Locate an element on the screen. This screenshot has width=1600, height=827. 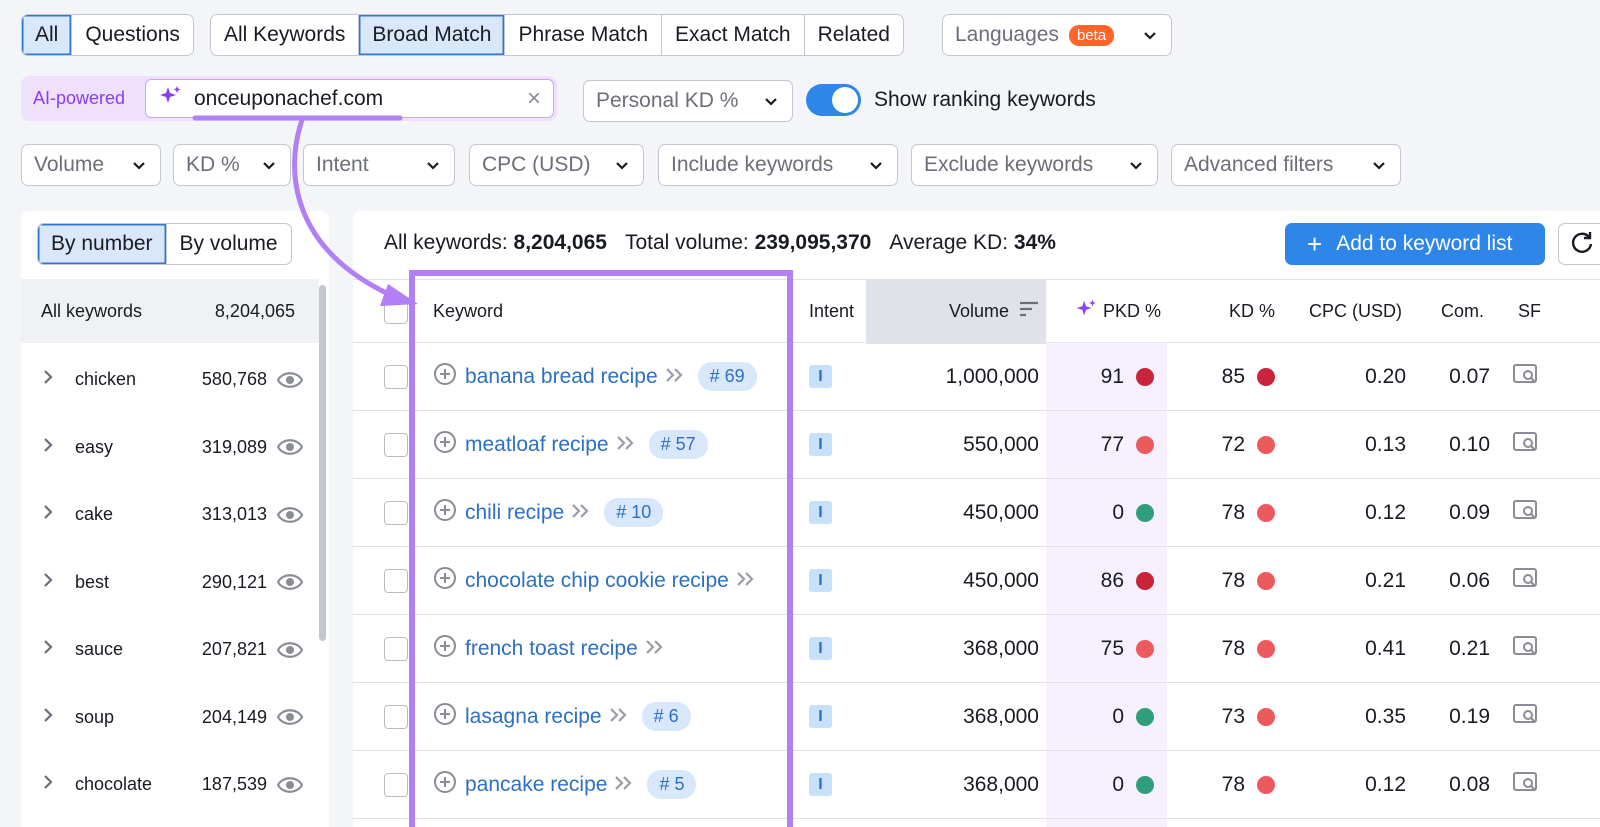
keyword-group-item: soup 204,149 is located at coordinates (170, 717).